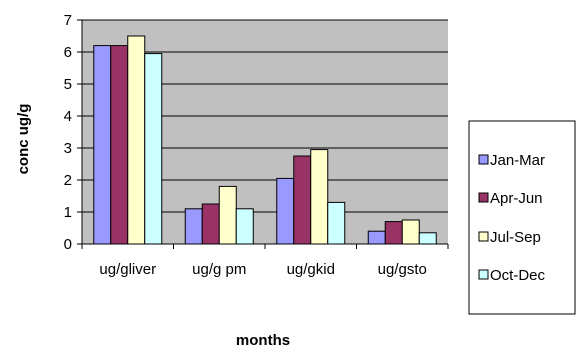 The image size is (580, 355). What do you see at coordinates (127, 269) in the screenshot?
I see `x-category-label: ug/gliver` at bounding box center [127, 269].